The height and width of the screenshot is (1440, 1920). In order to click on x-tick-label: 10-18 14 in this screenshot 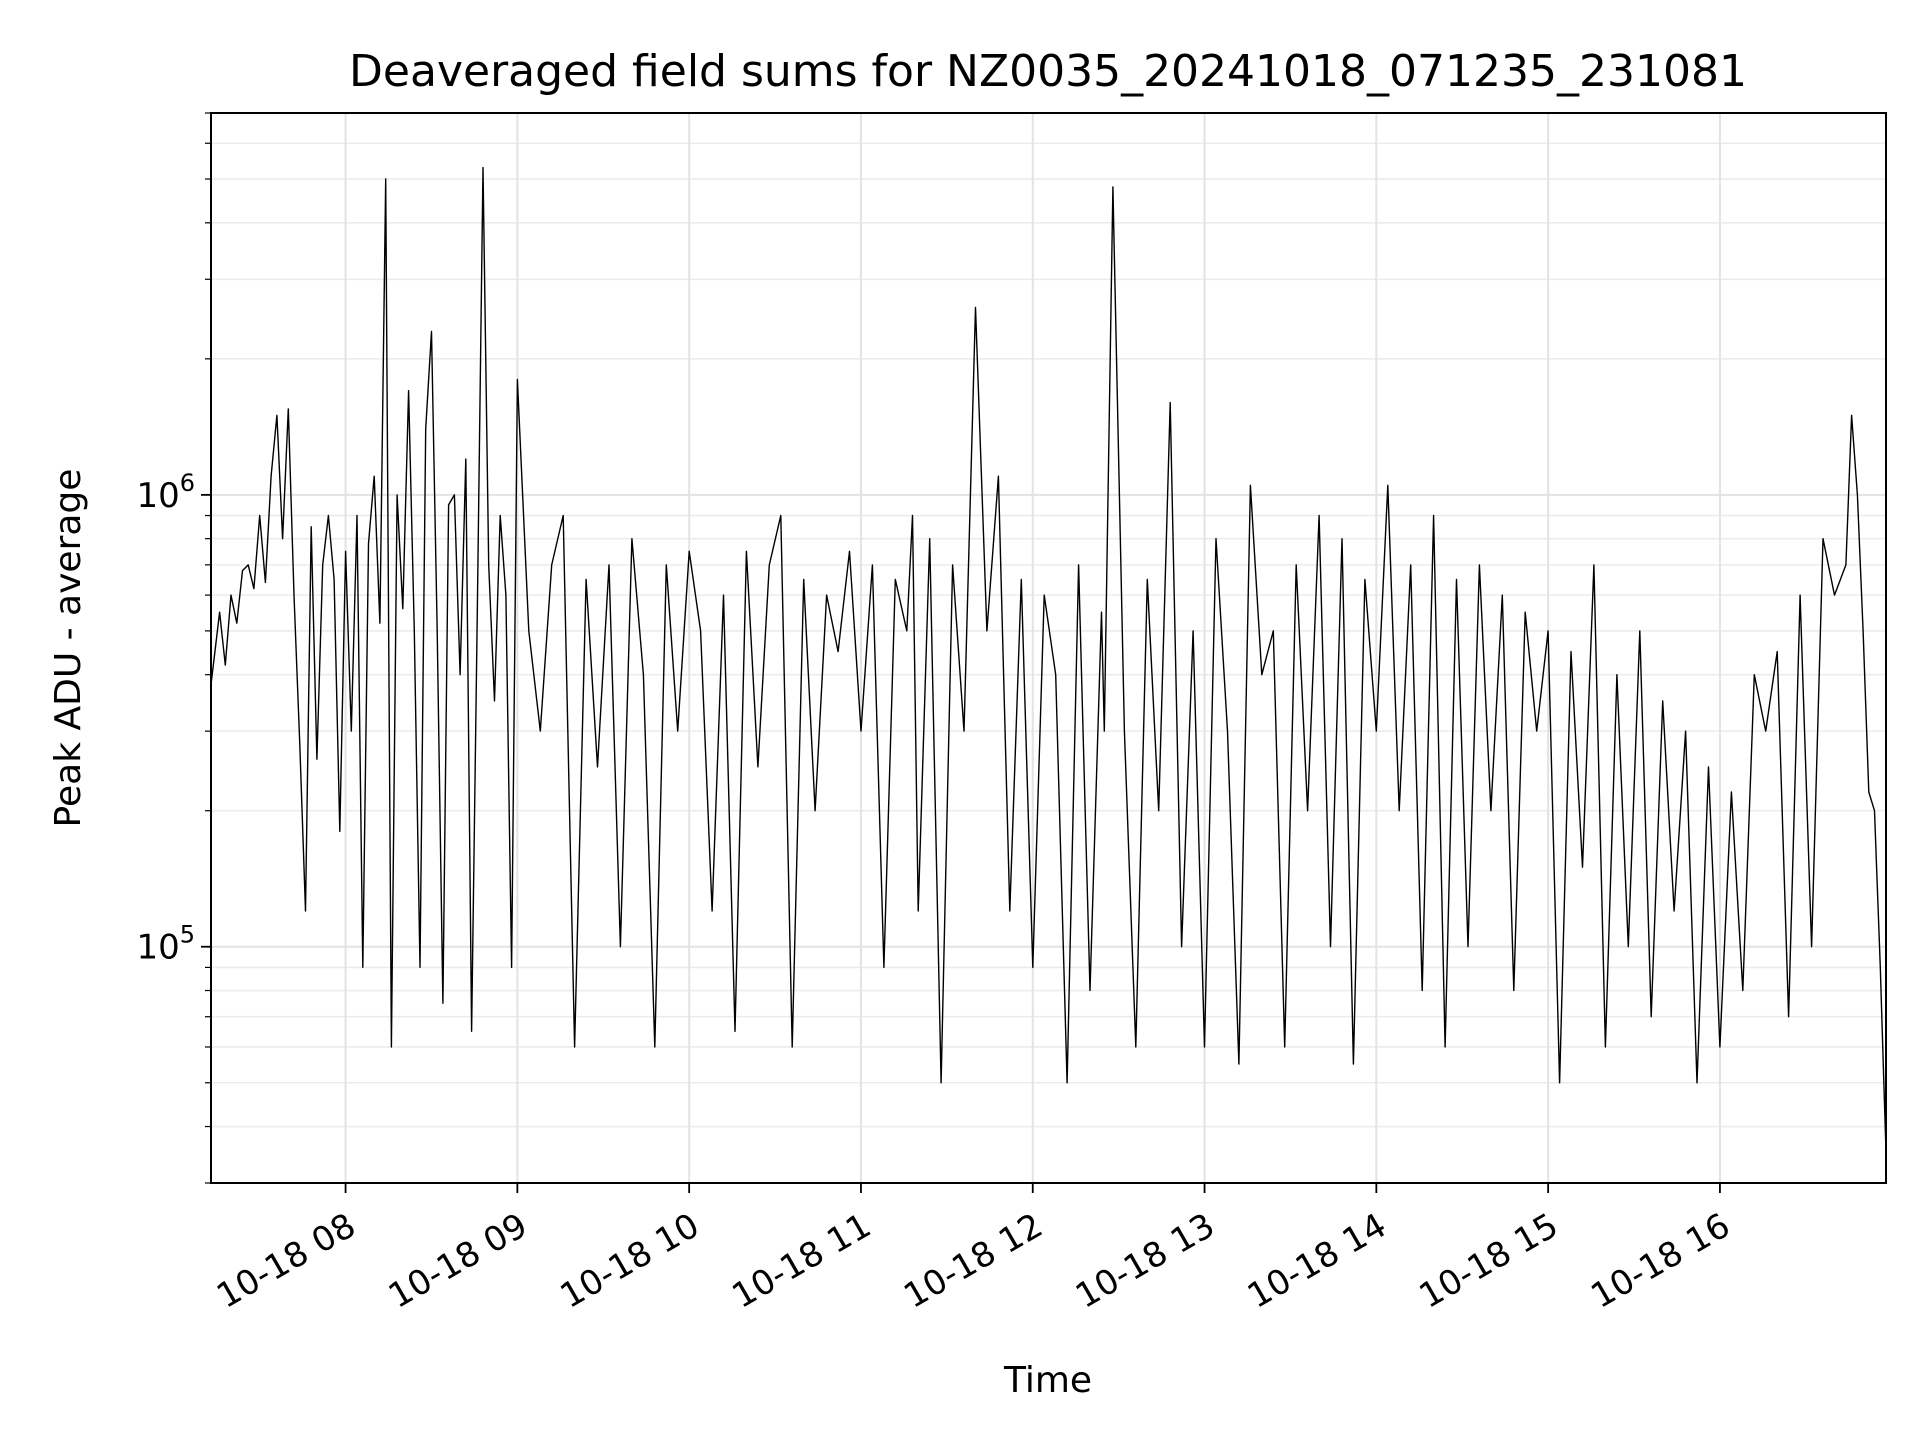, I will do `click(1317, 1261)`.